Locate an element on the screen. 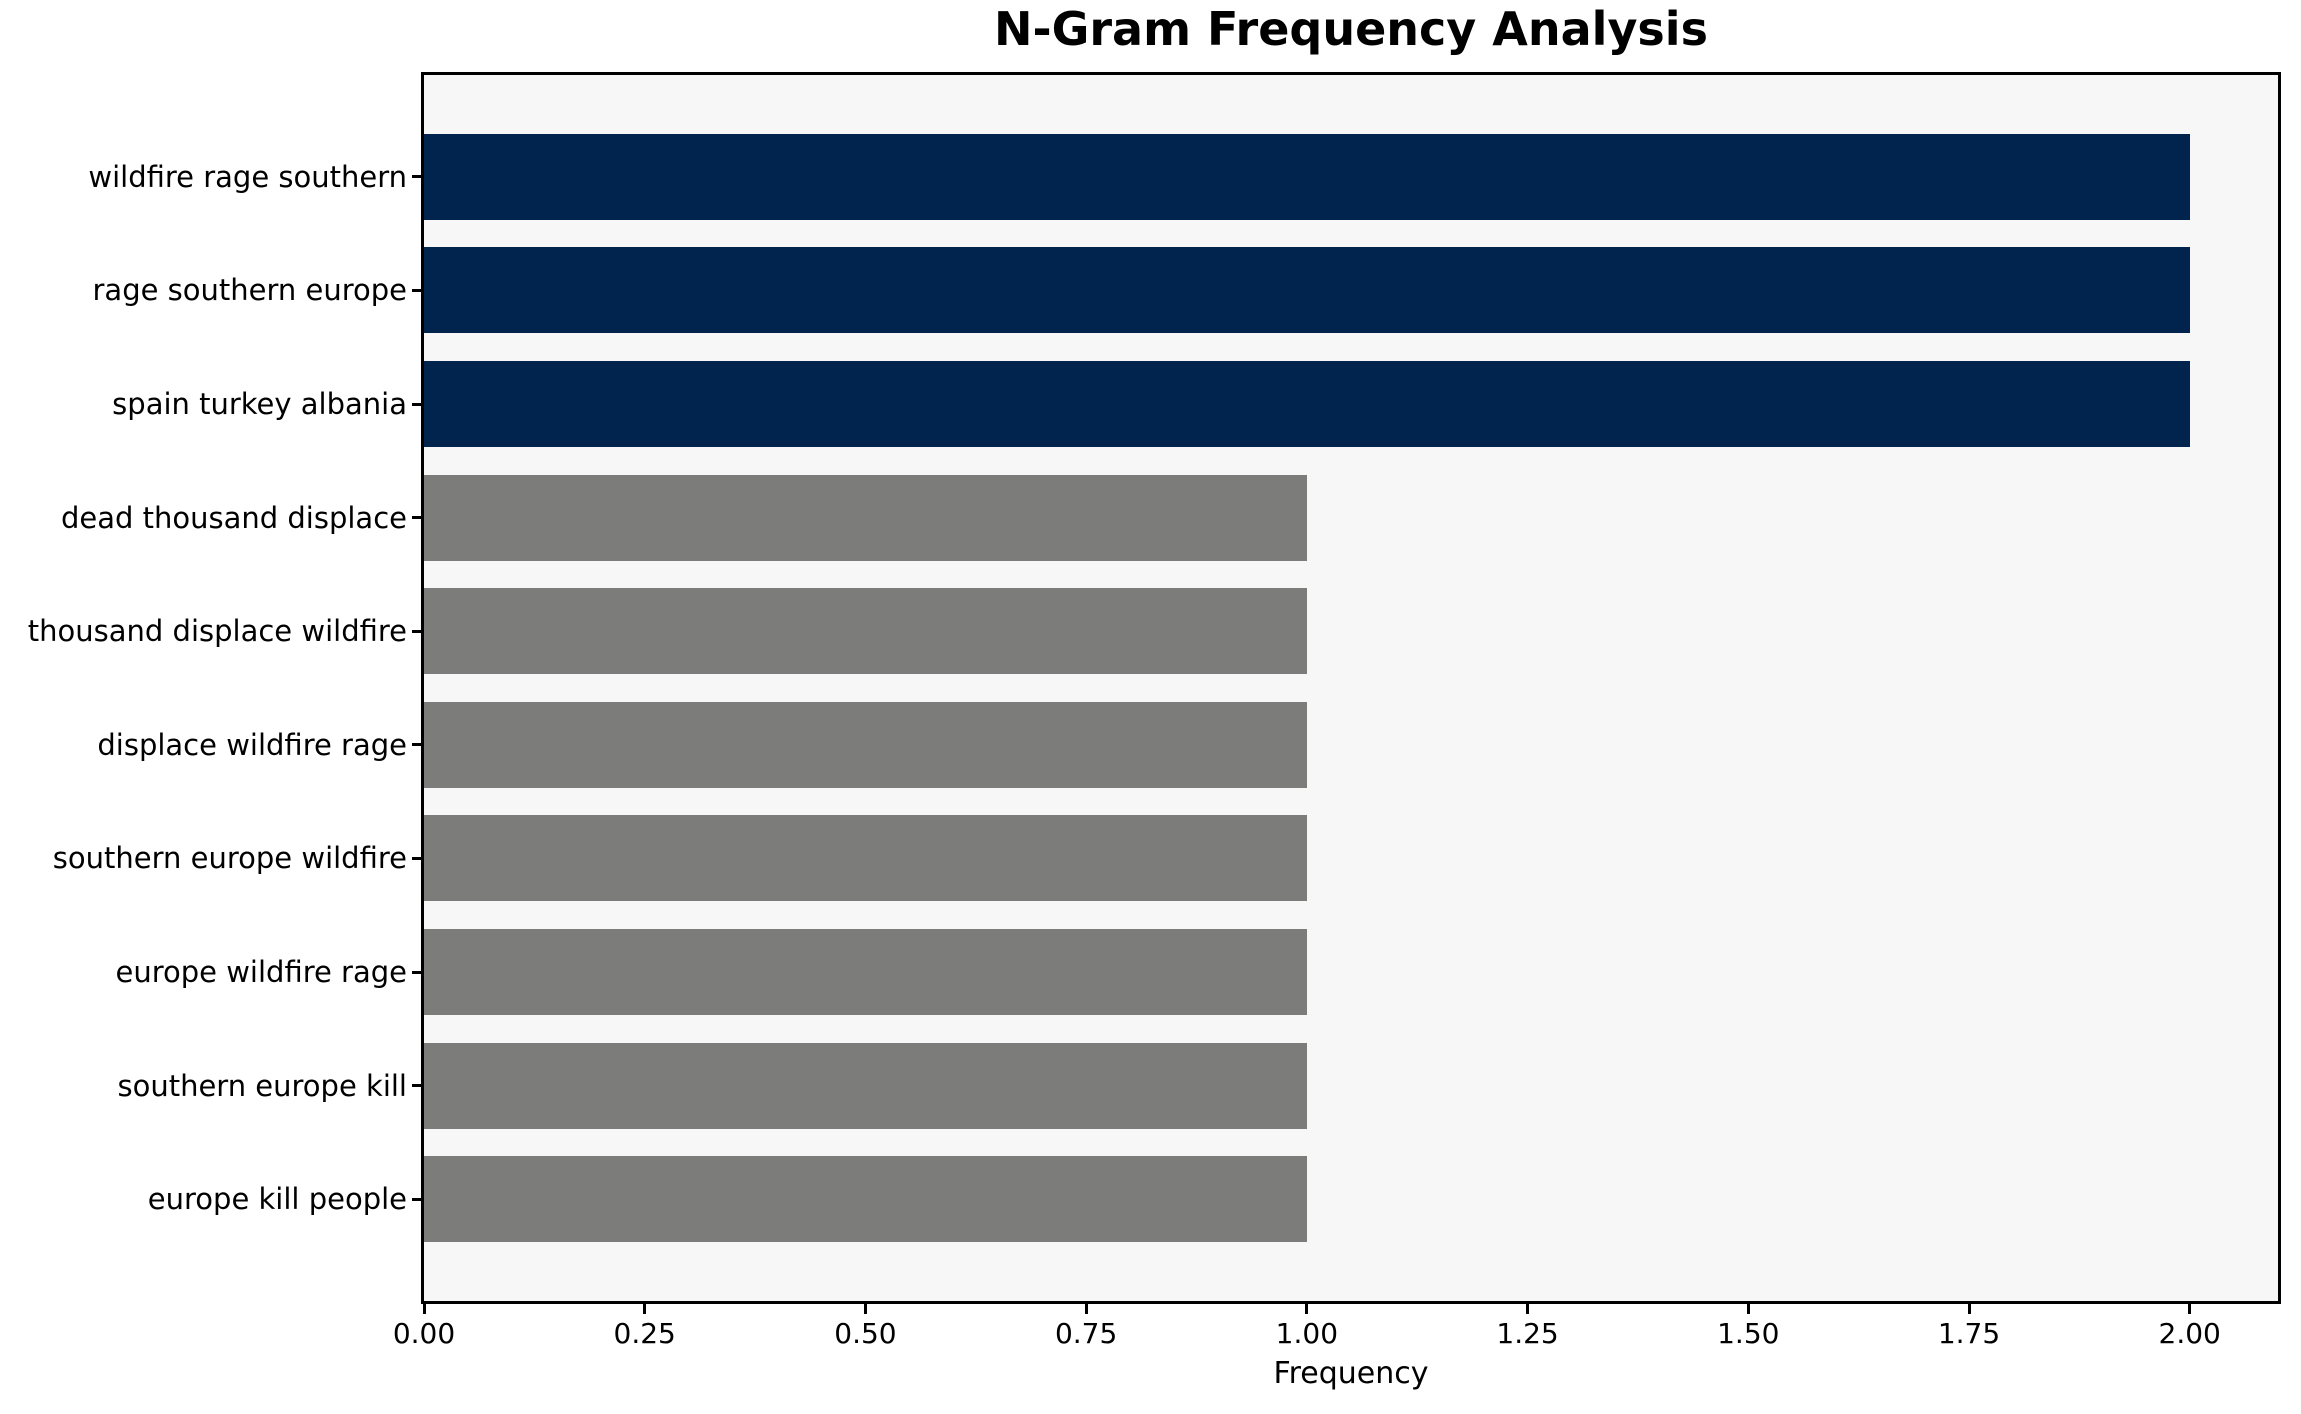 This screenshot has width=2301, height=1414. x-tick-label: 1.75 is located at coordinates (1969, 1333).